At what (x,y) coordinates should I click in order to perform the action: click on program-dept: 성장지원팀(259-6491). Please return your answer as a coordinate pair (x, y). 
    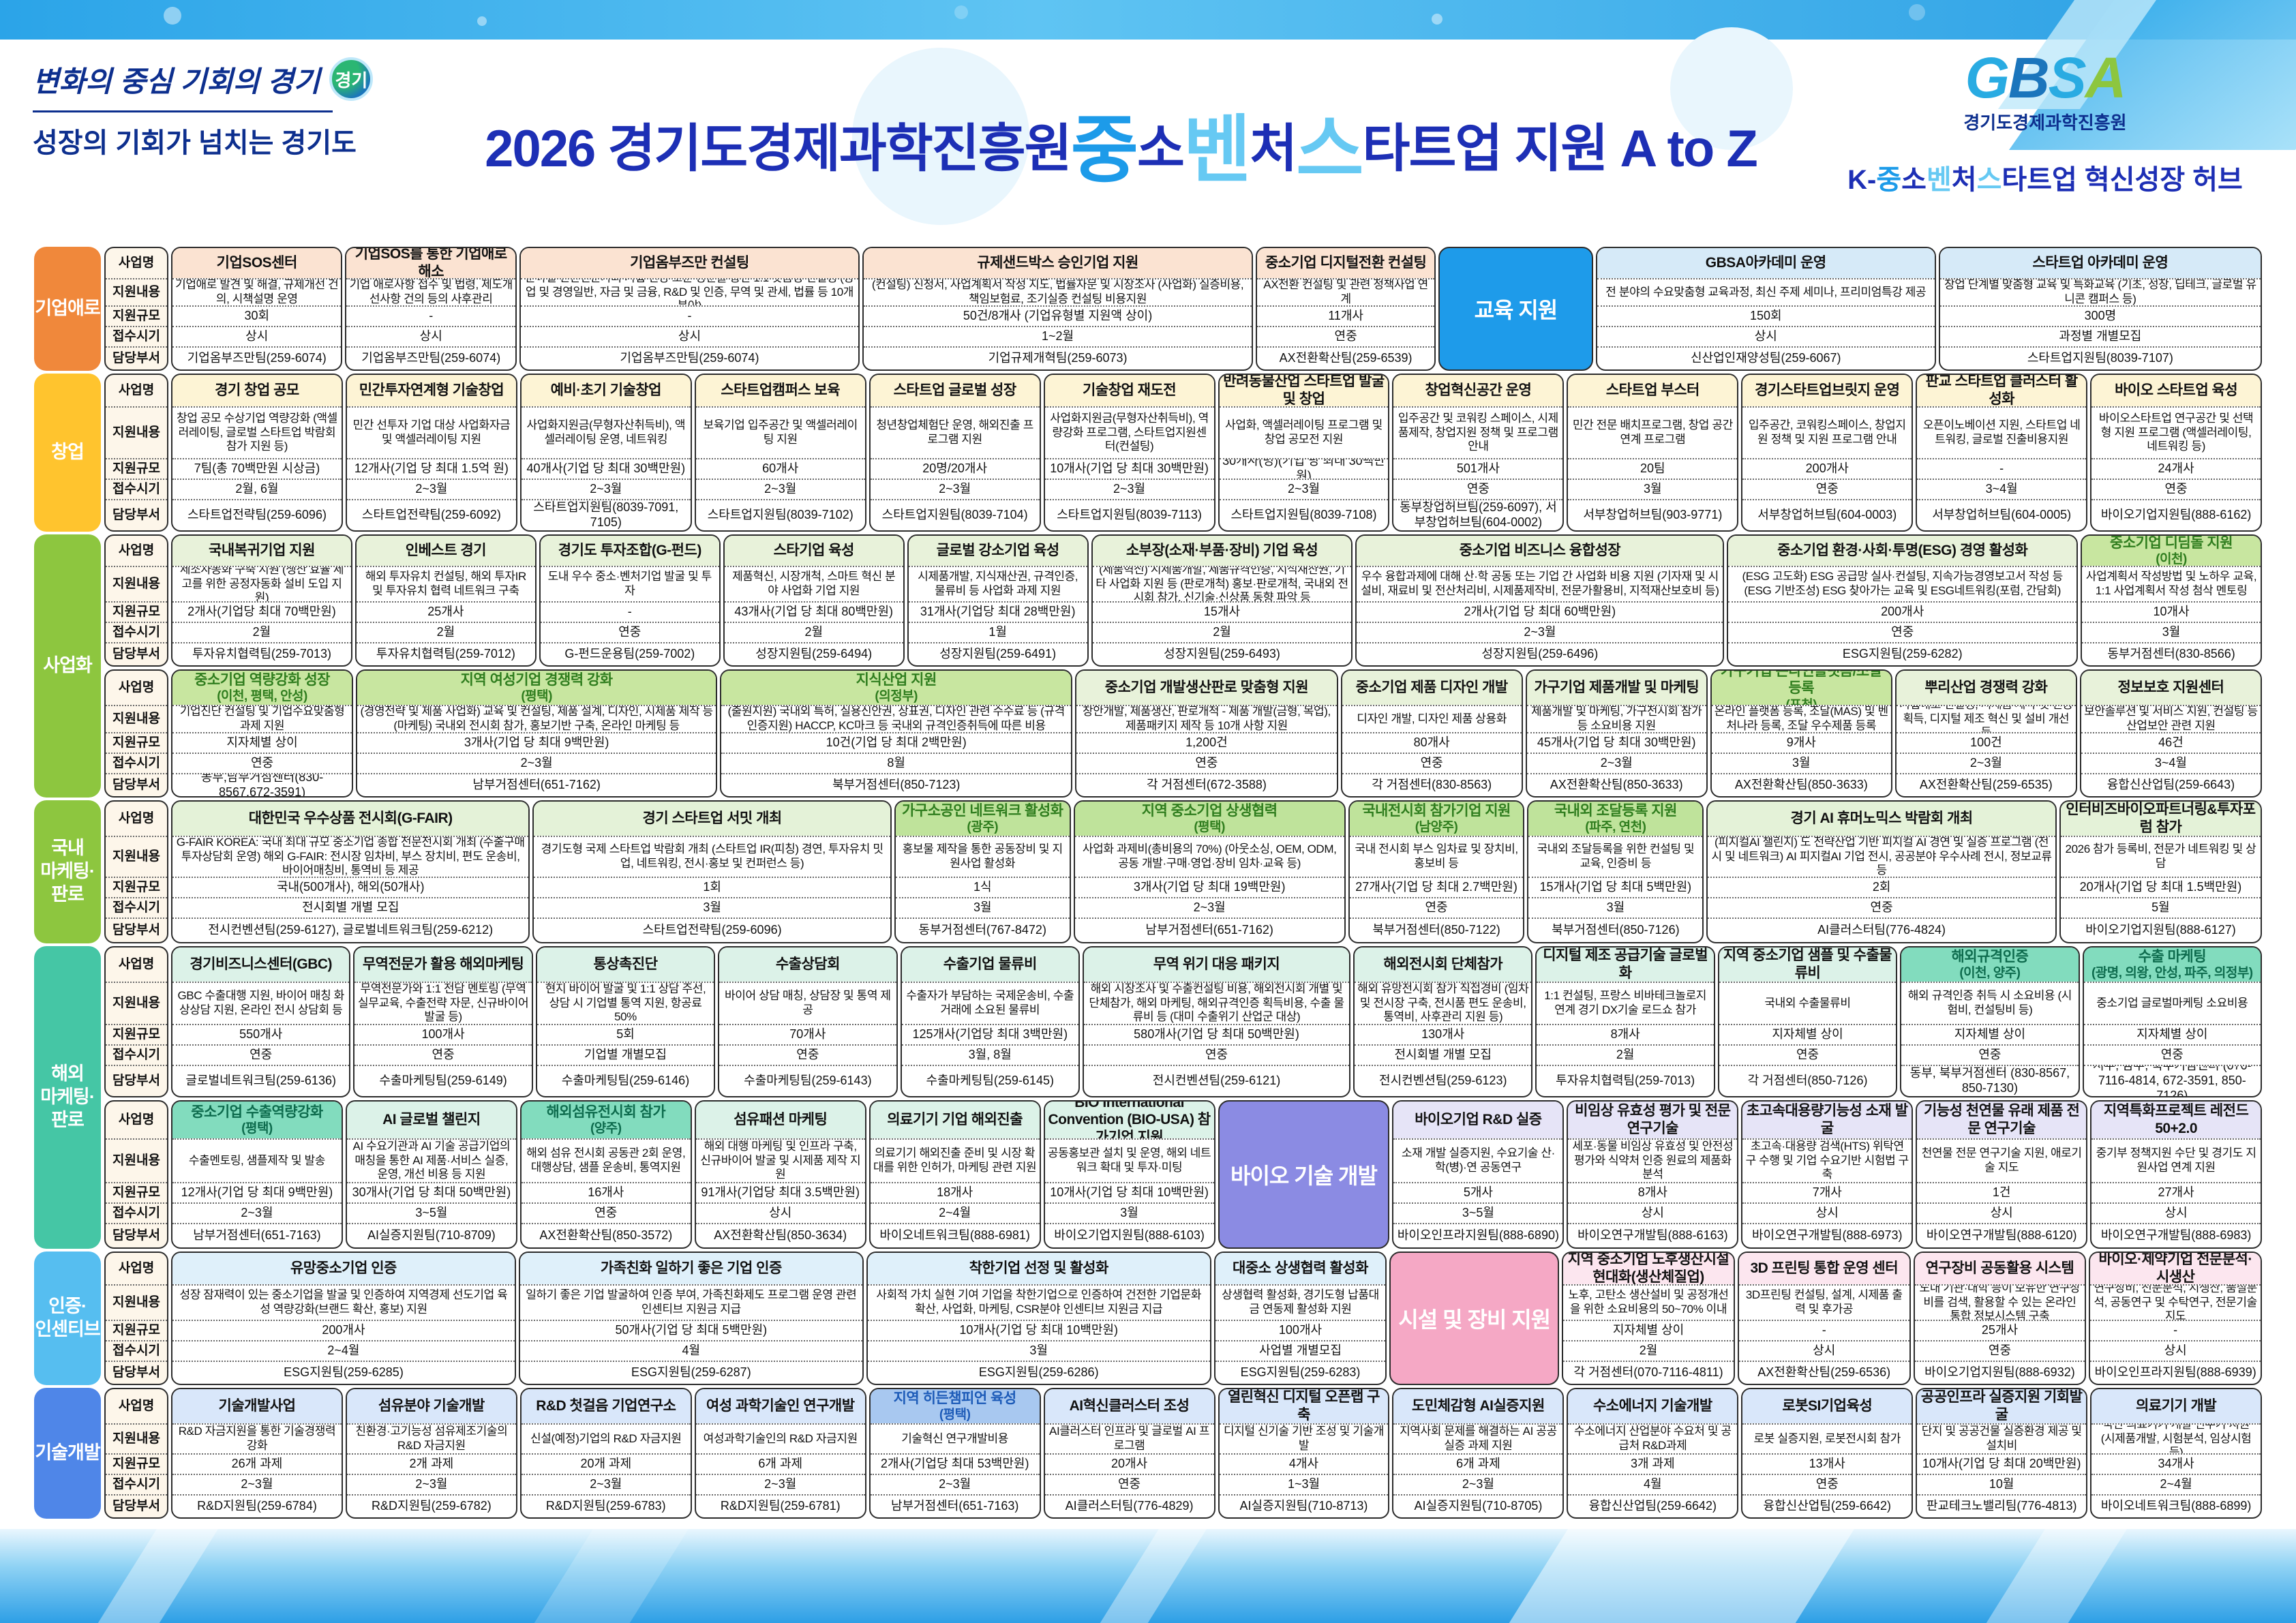
    Looking at the image, I should click on (998, 653).